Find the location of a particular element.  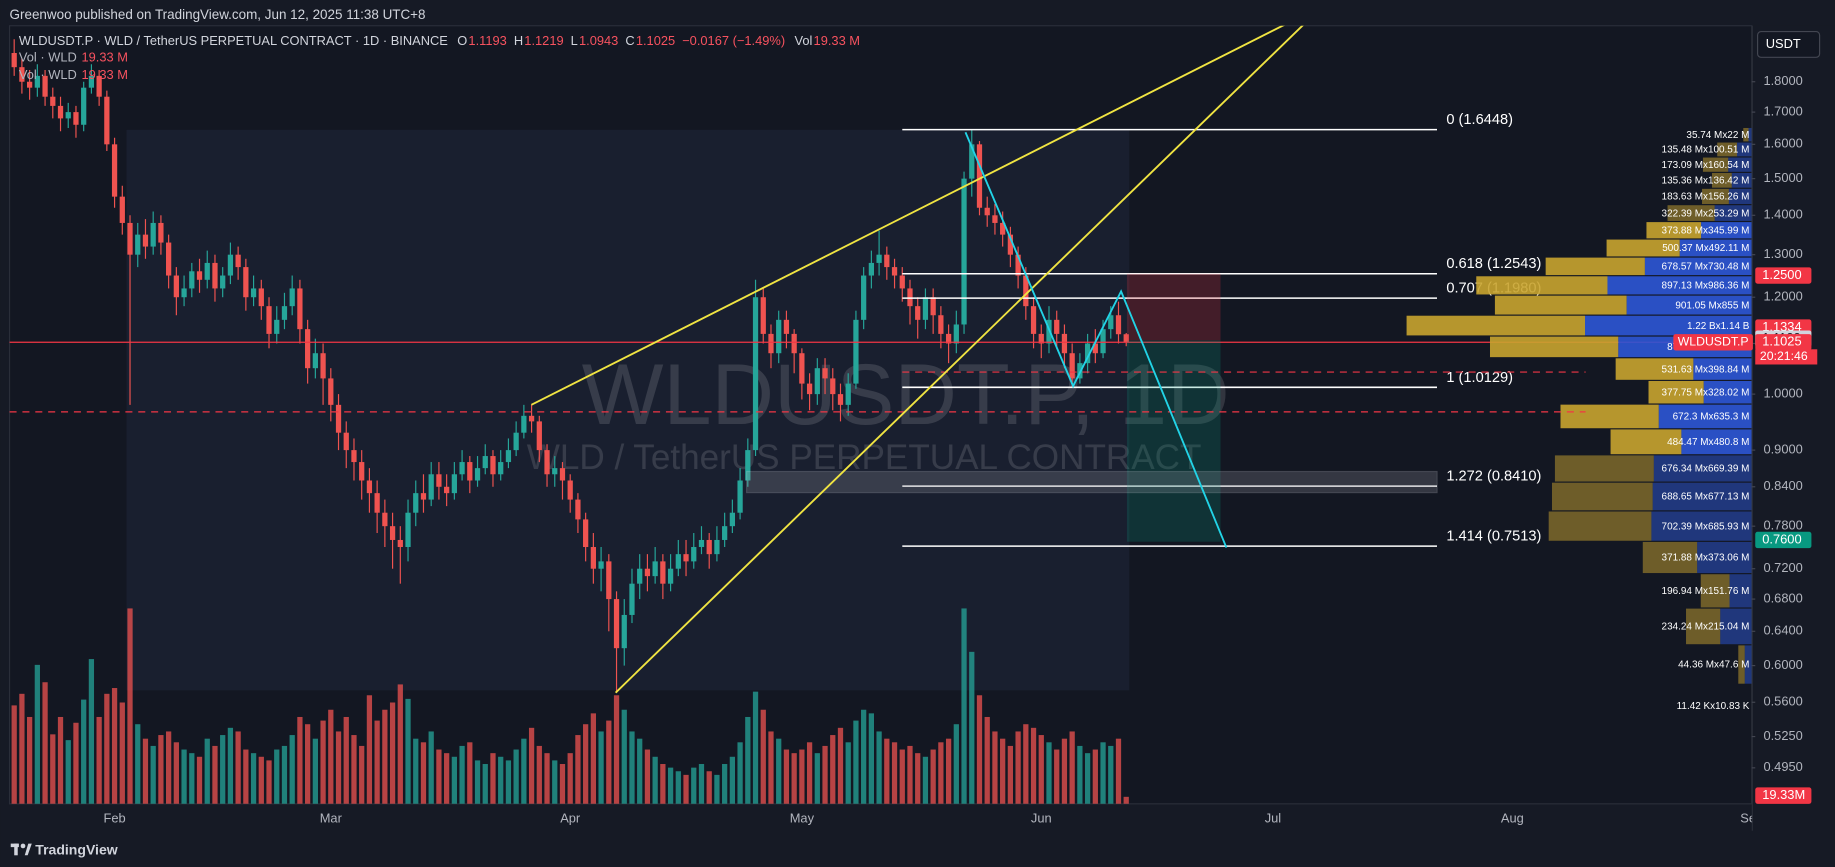

legend-item: Vol is located at coordinates (804, 41).